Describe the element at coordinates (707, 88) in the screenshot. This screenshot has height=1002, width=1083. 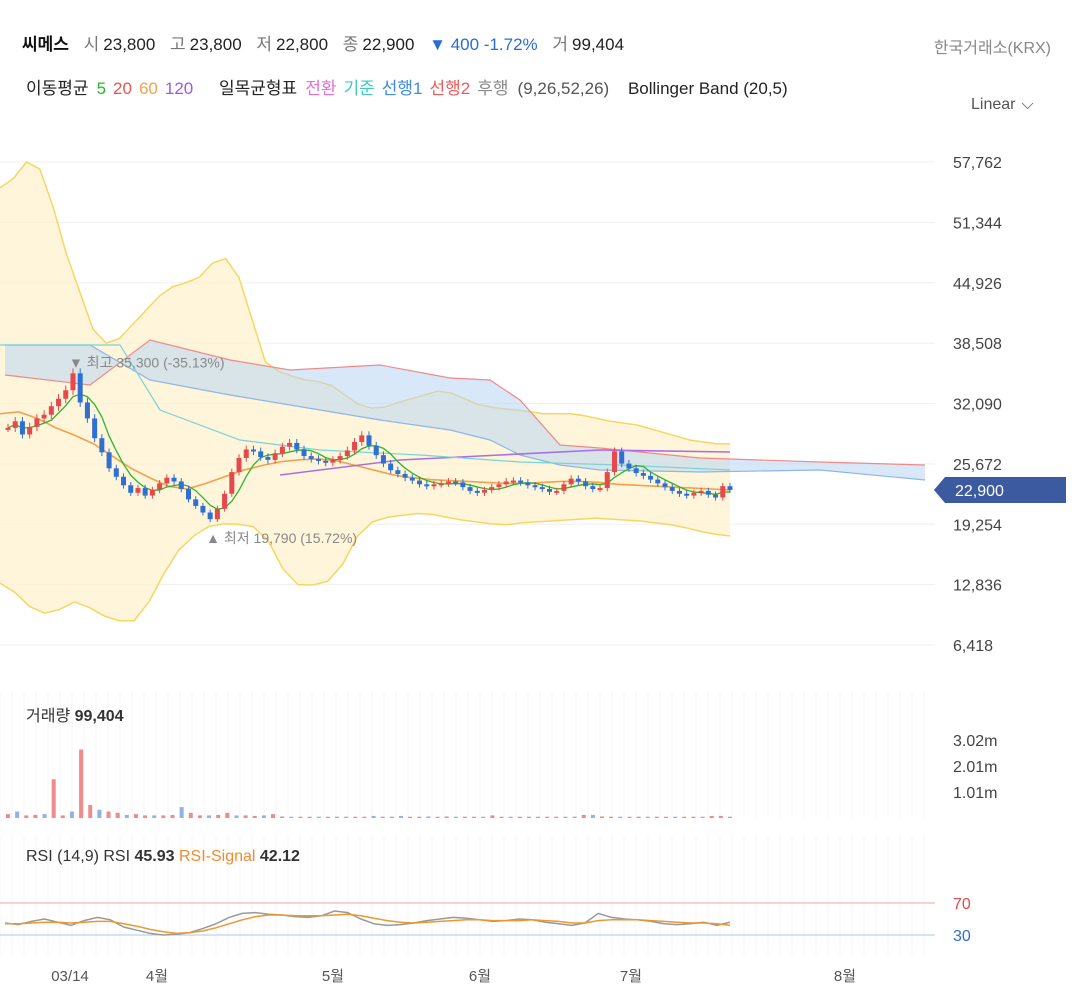
I see `bollinger-label: Bollinger Band (20,5)` at that location.